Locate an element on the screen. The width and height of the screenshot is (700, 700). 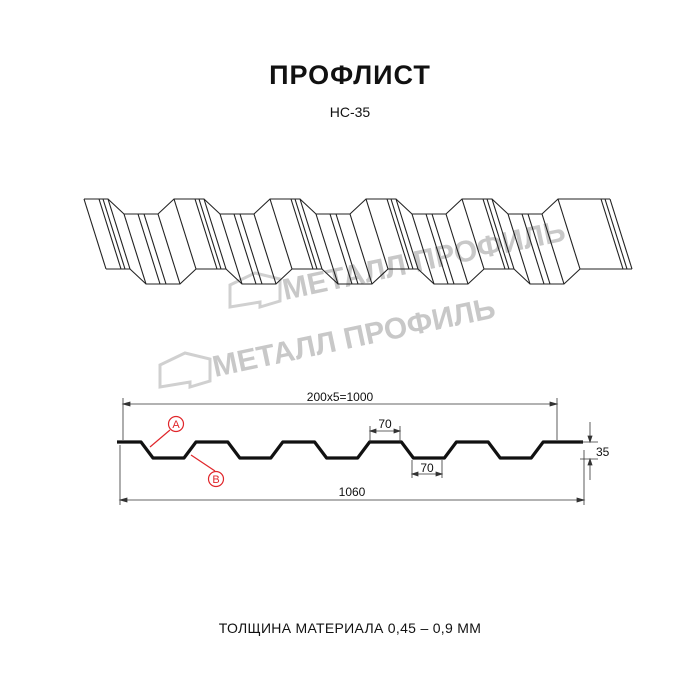
dim-height: 35 is located at coordinates (603, 452).